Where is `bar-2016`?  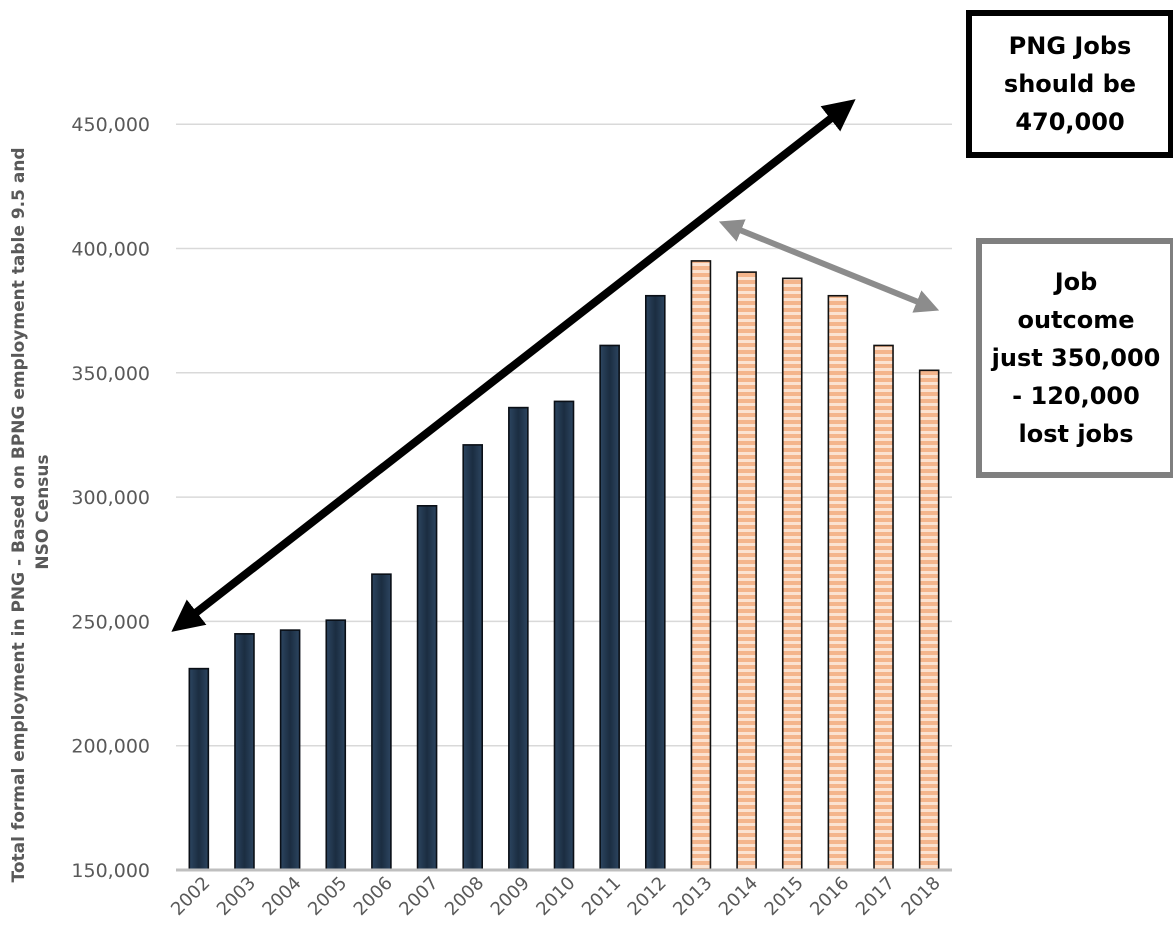 bar-2016 is located at coordinates (838, 582).